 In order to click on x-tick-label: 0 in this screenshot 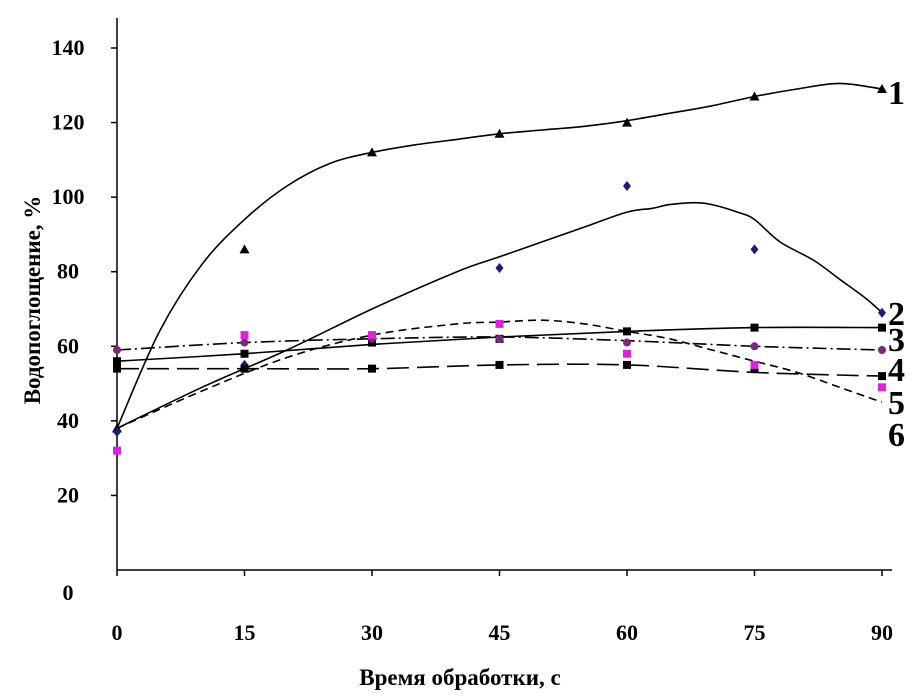, I will do `click(117, 632)`.